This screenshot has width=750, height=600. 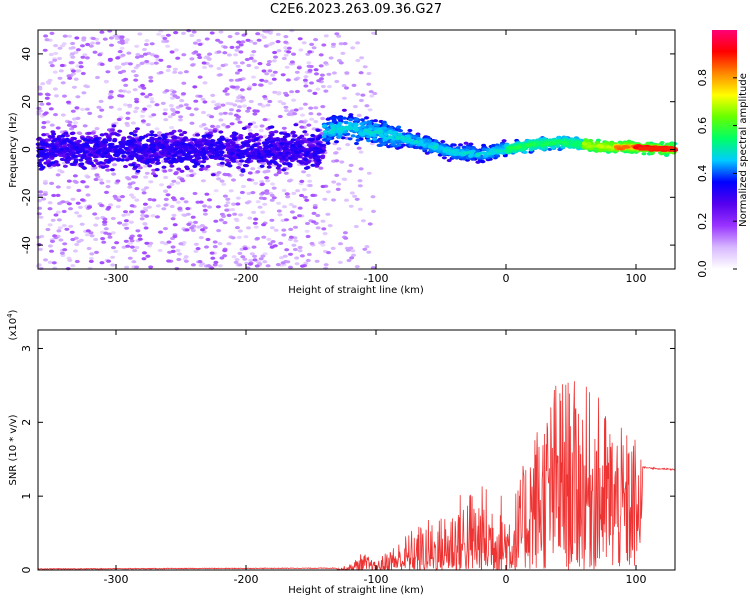 What do you see at coordinates (12, 324) in the screenshot?
I see `snr-scale-label: (x104)` at bounding box center [12, 324].